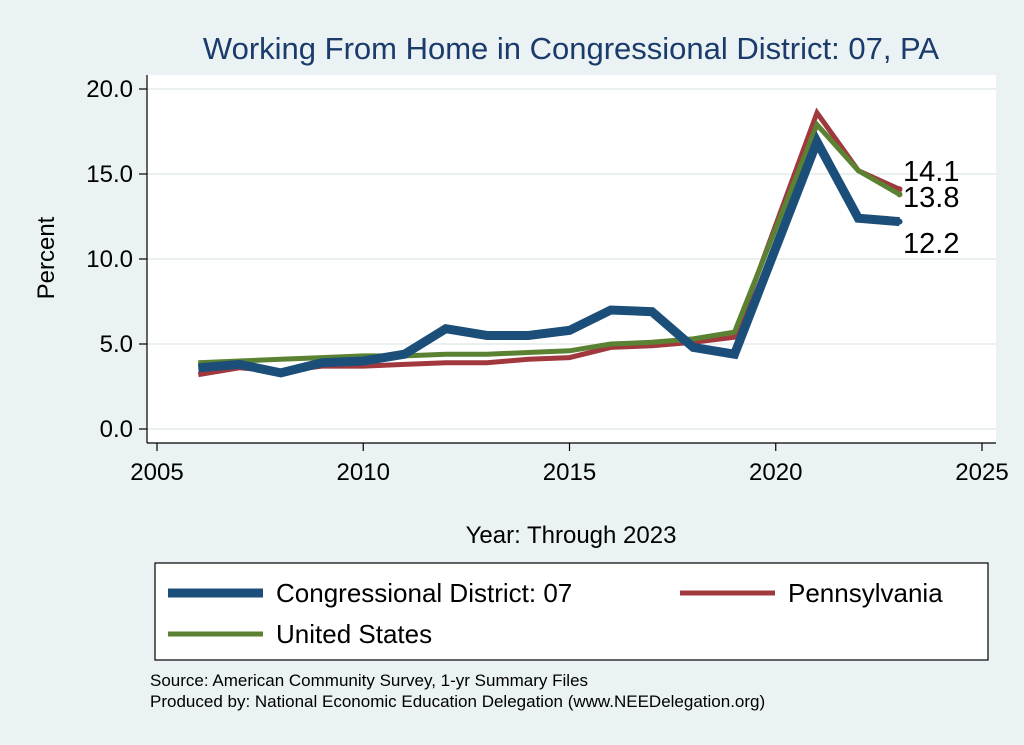 The image size is (1024, 745). Describe the element at coordinates (116, 429) in the screenshot. I see `y-tick-label: 0.0` at that location.